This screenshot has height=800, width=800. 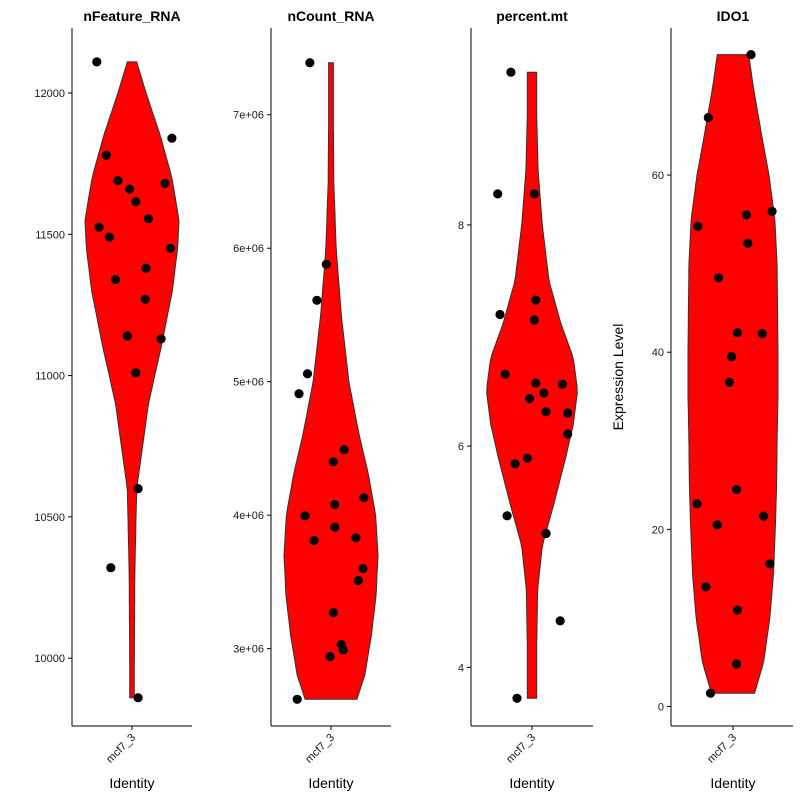 What do you see at coordinates (461, 226) in the screenshot?
I see `y-tick-label: 8` at bounding box center [461, 226].